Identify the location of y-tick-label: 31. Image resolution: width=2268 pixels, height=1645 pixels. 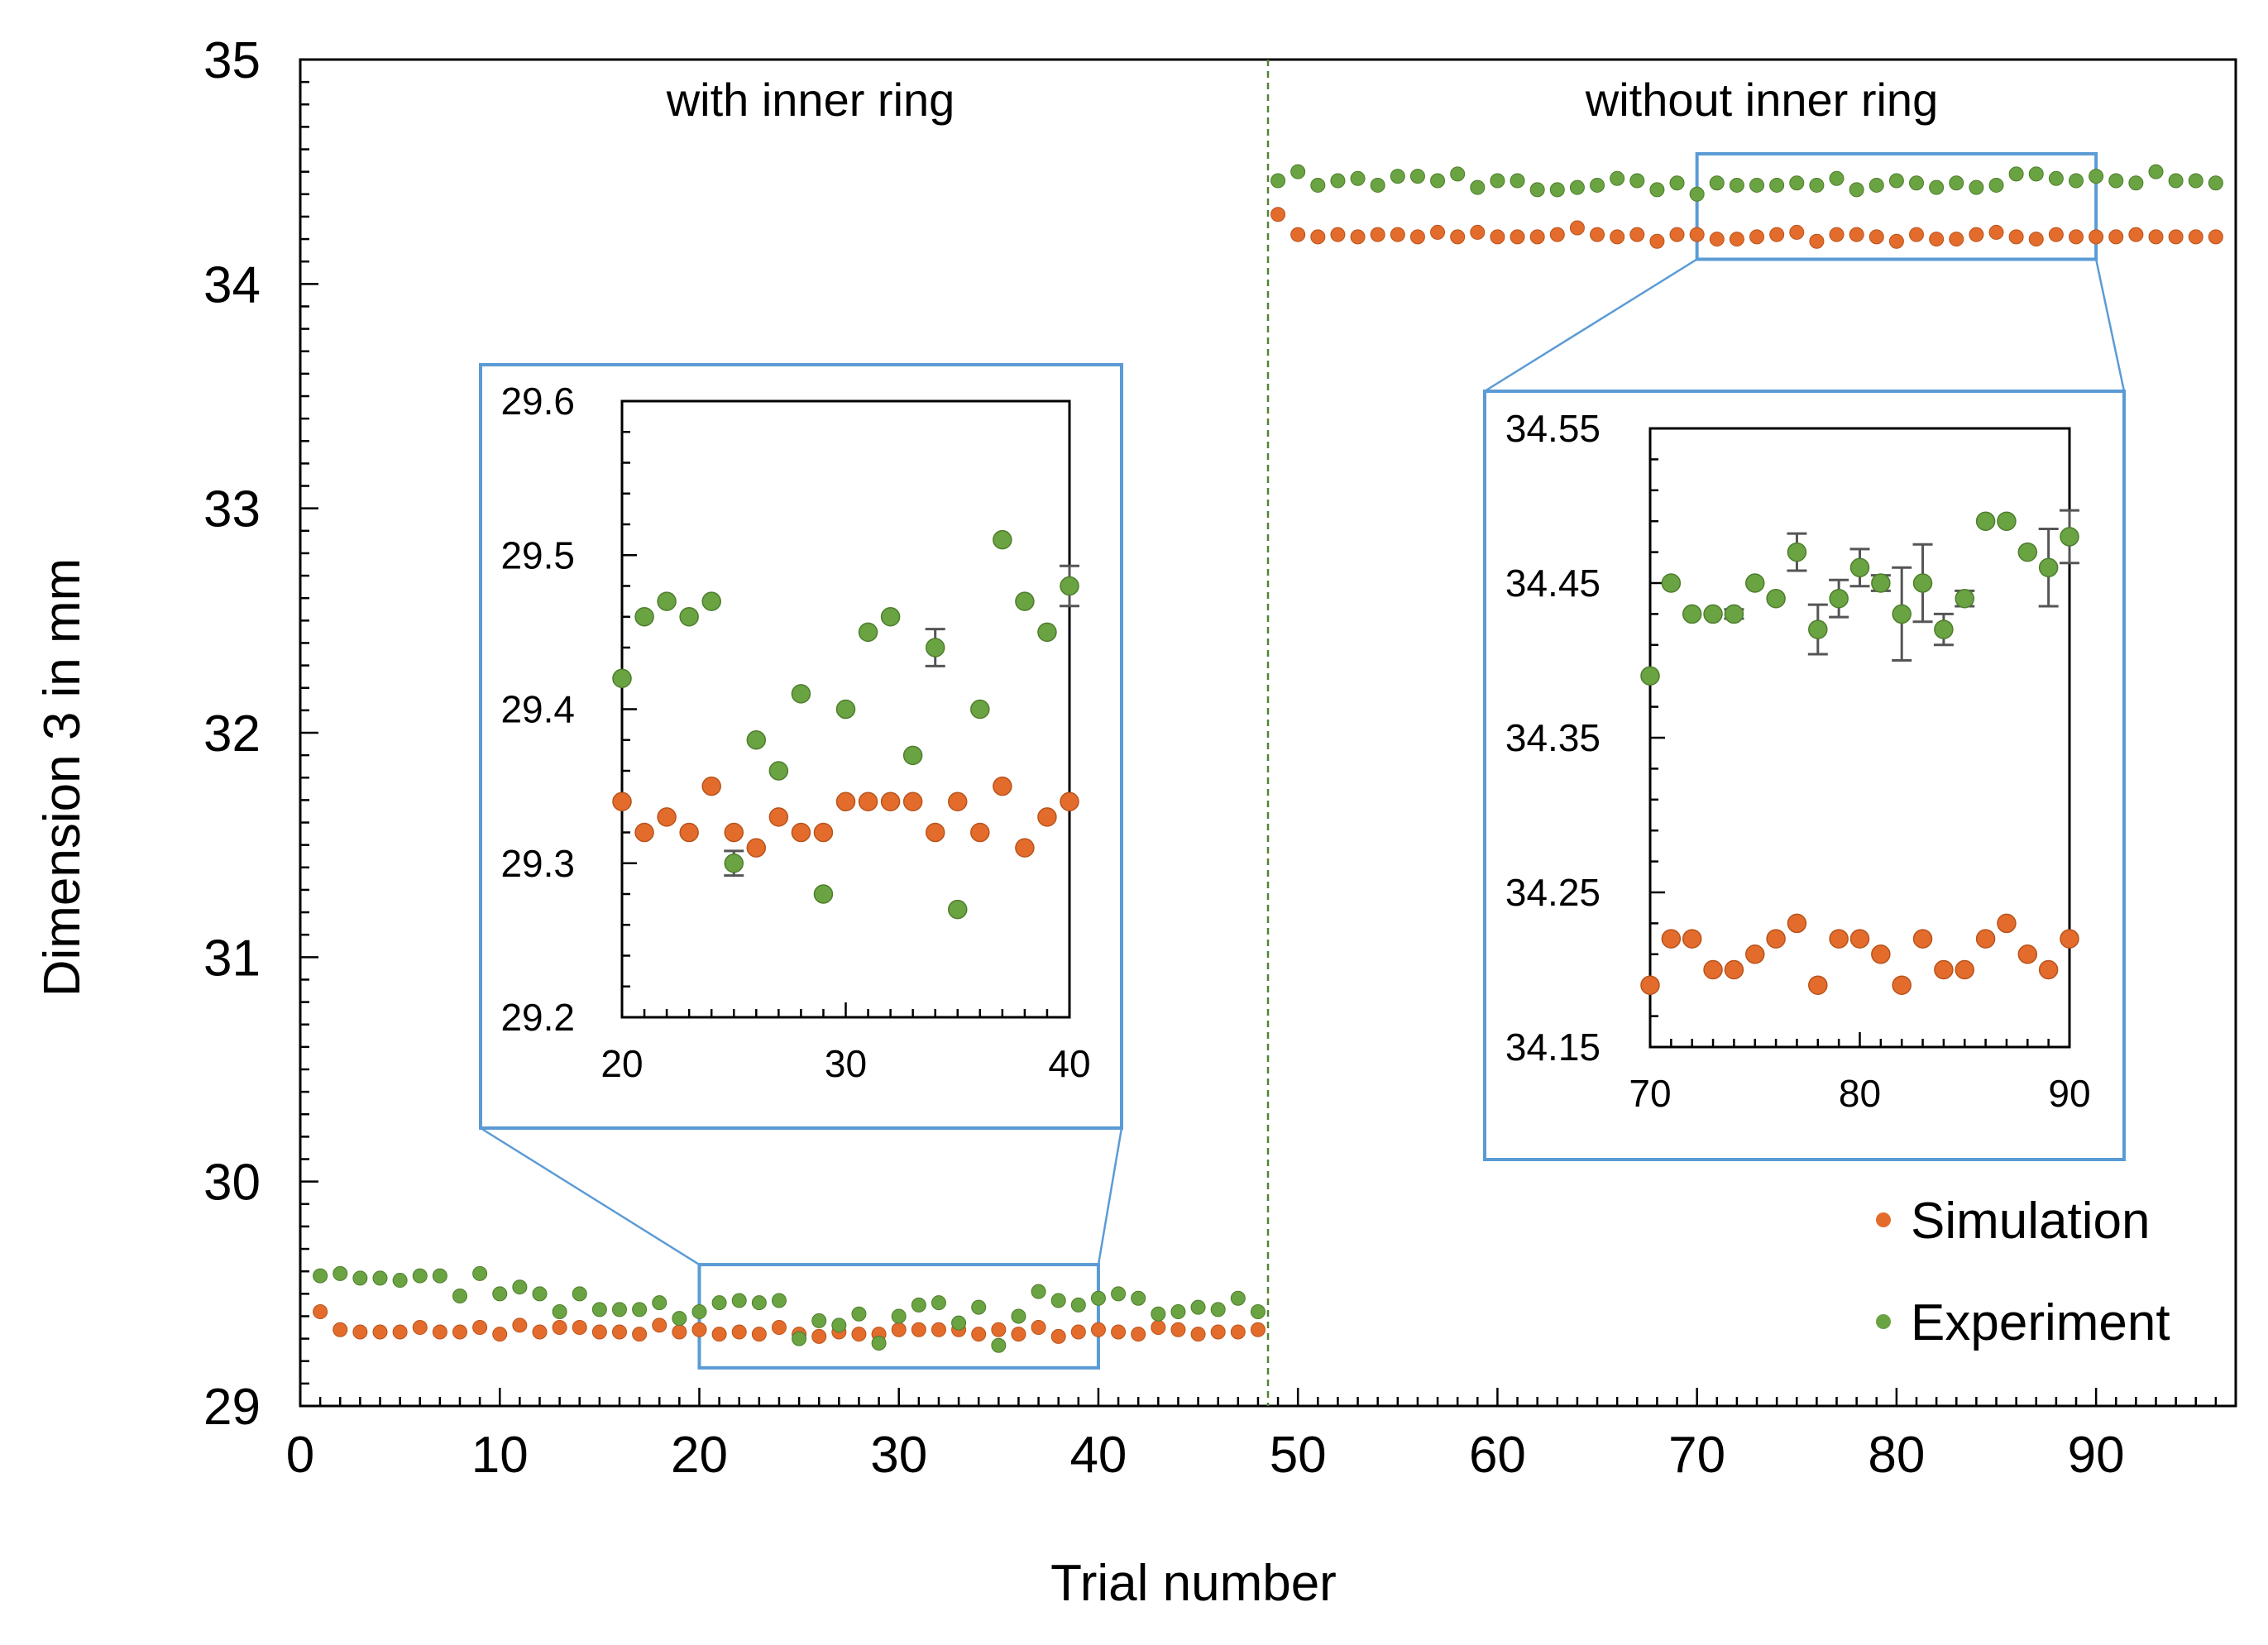
(232, 958).